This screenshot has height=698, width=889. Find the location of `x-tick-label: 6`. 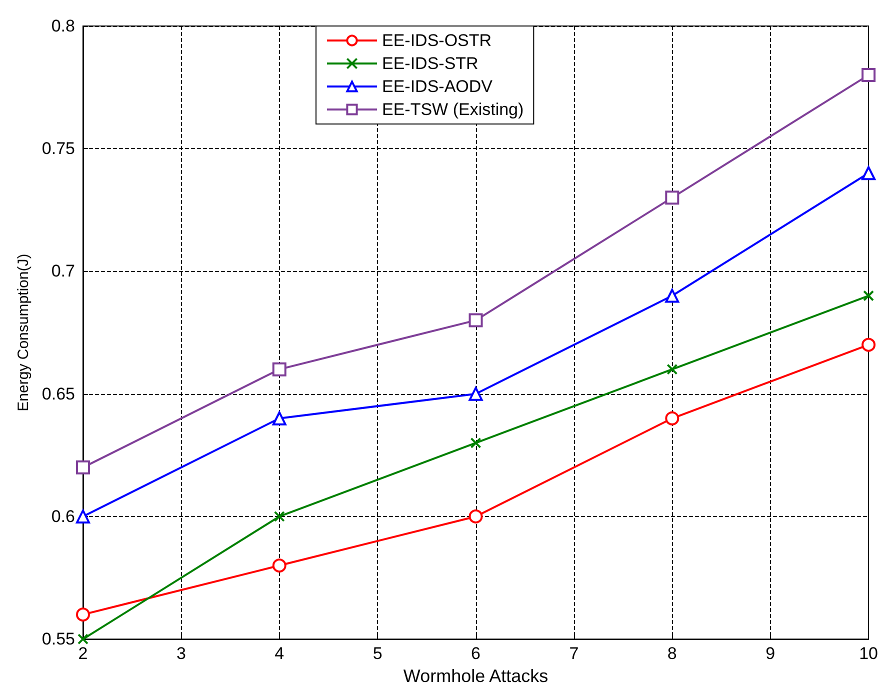

x-tick-label: 6 is located at coordinates (475, 654).